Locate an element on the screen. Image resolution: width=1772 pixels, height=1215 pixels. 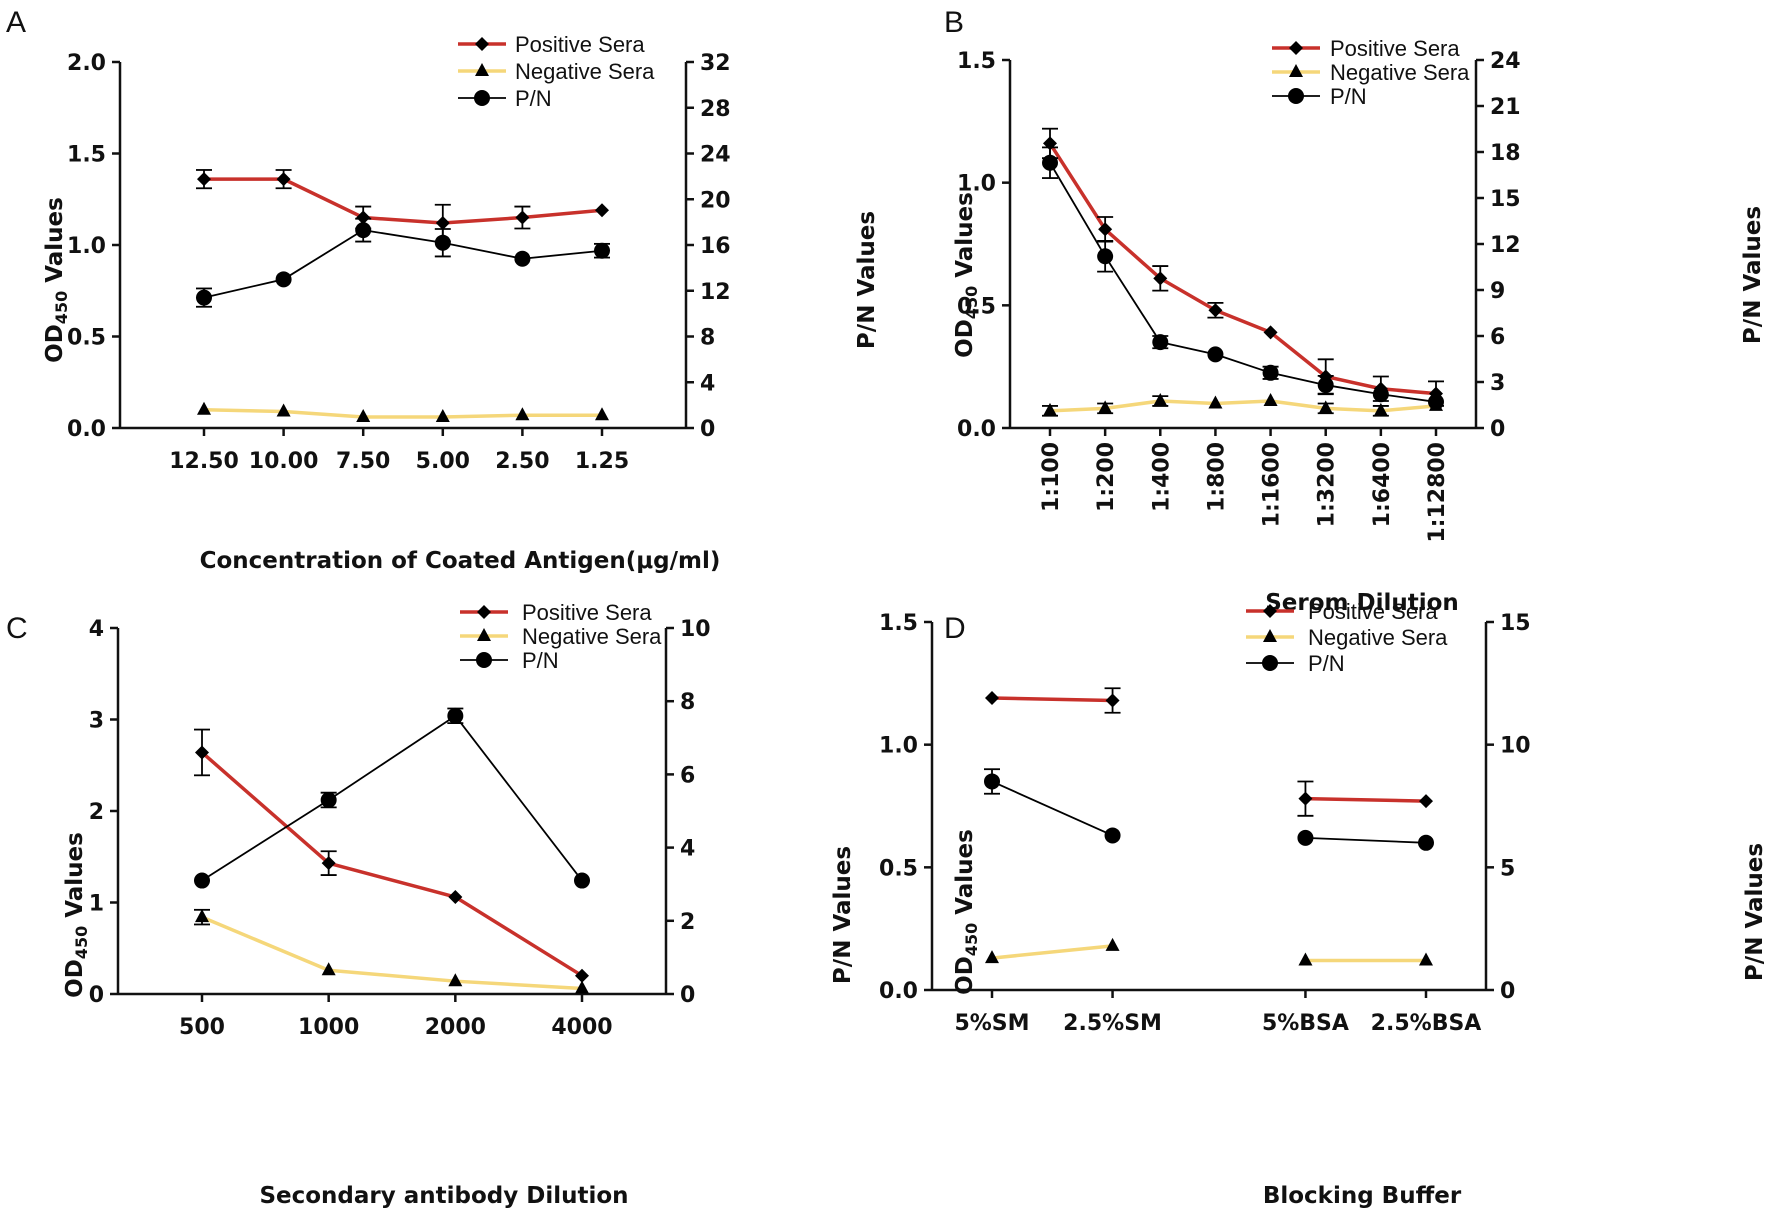
x-tick-label-c: 500 is located at coordinates (202, 1027).